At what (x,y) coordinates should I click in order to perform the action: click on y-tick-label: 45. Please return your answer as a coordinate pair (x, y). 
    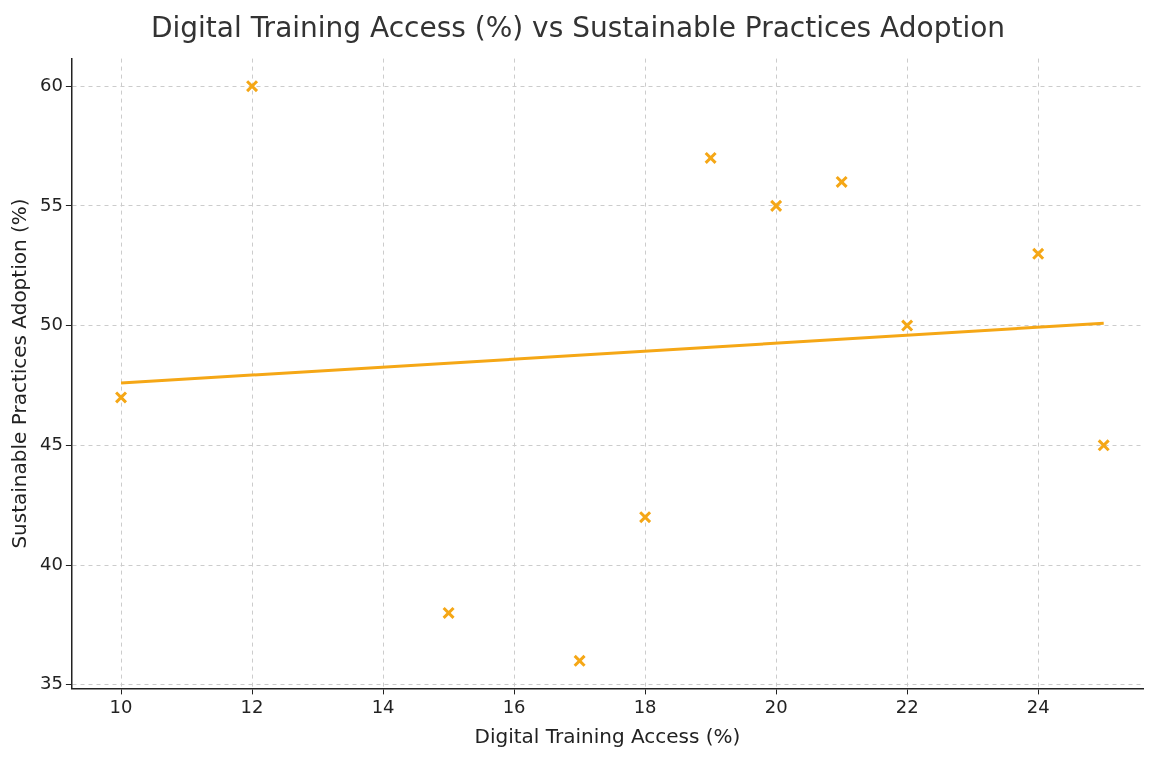
    Looking at the image, I should click on (51, 444).